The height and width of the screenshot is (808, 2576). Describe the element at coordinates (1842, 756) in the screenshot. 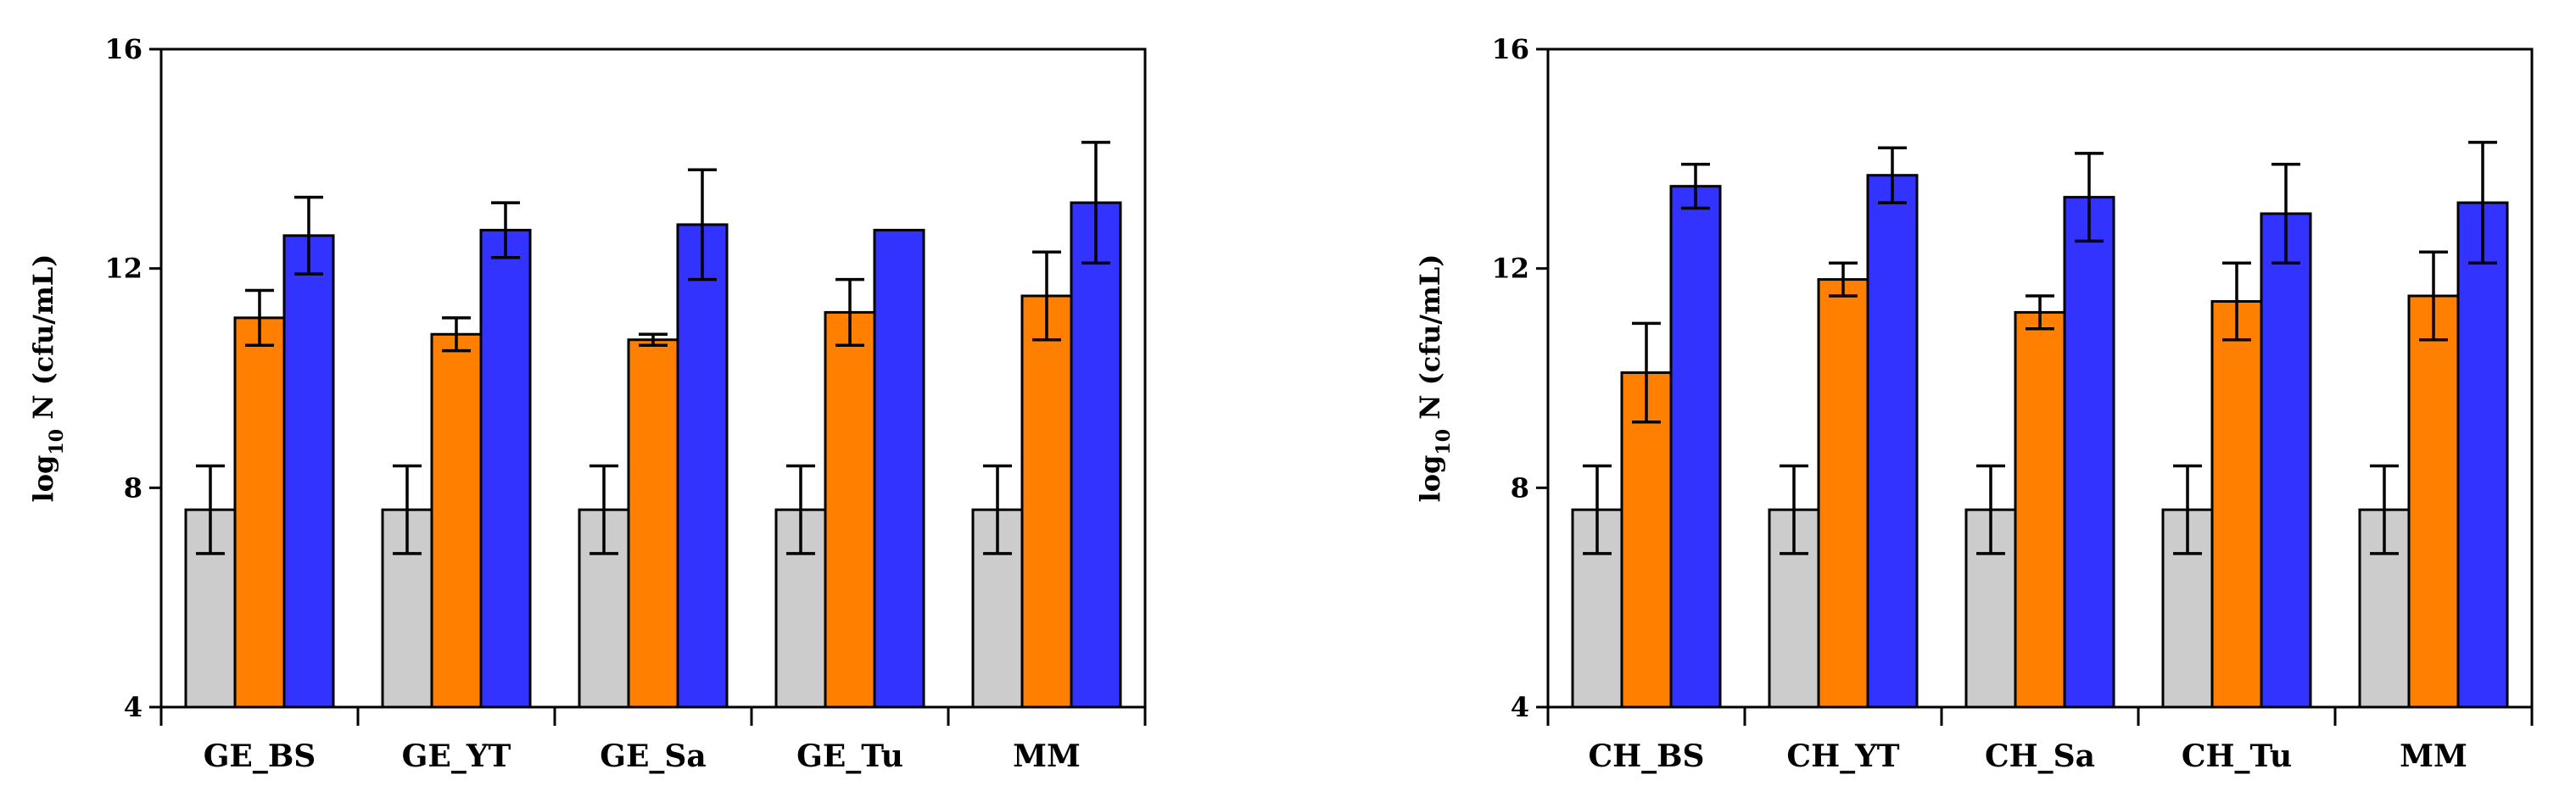

I see `x-category-label: CH_YT` at that location.